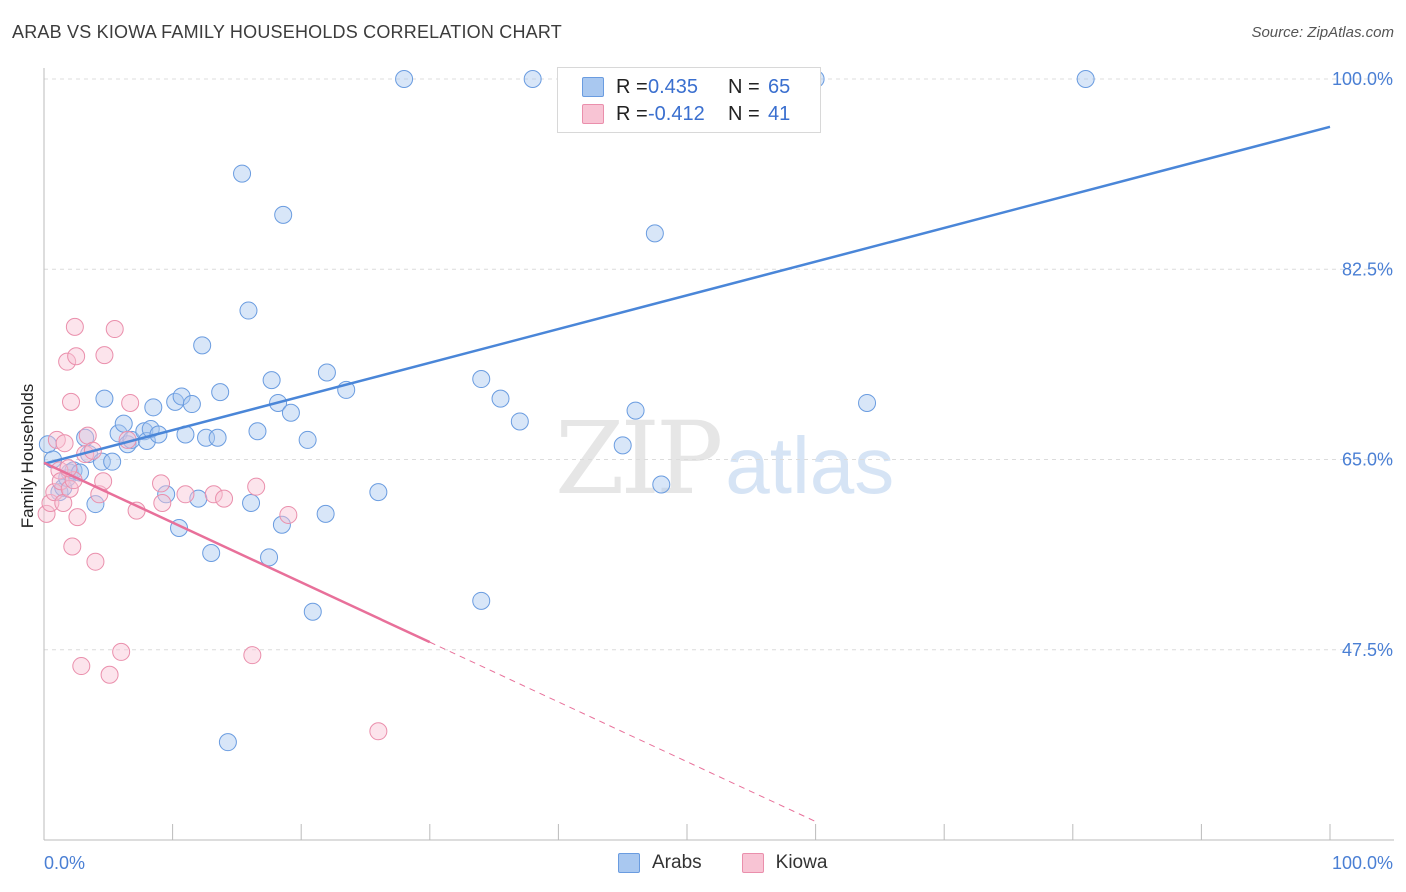  What do you see at coordinates (810, 465) in the screenshot?
I see `watermark-atlas: atlas` at bounding box center [810, 465].